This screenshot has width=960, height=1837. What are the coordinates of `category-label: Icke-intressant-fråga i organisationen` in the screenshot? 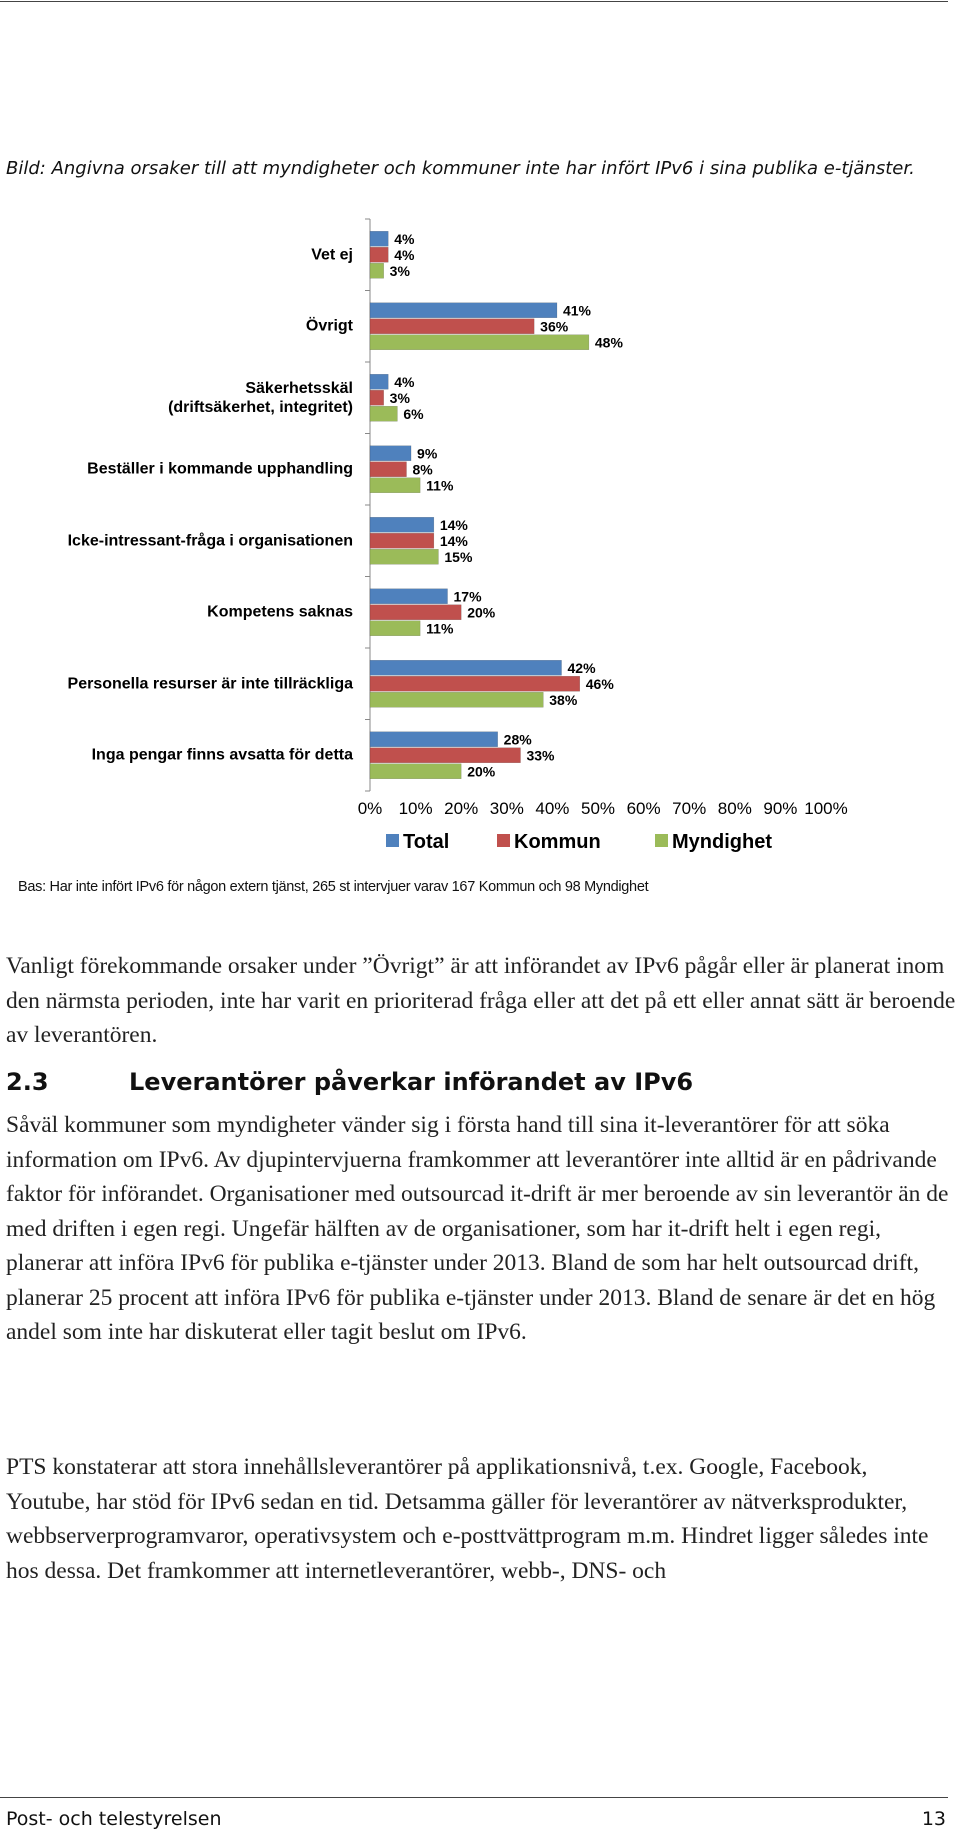 It's located at (210, 541).